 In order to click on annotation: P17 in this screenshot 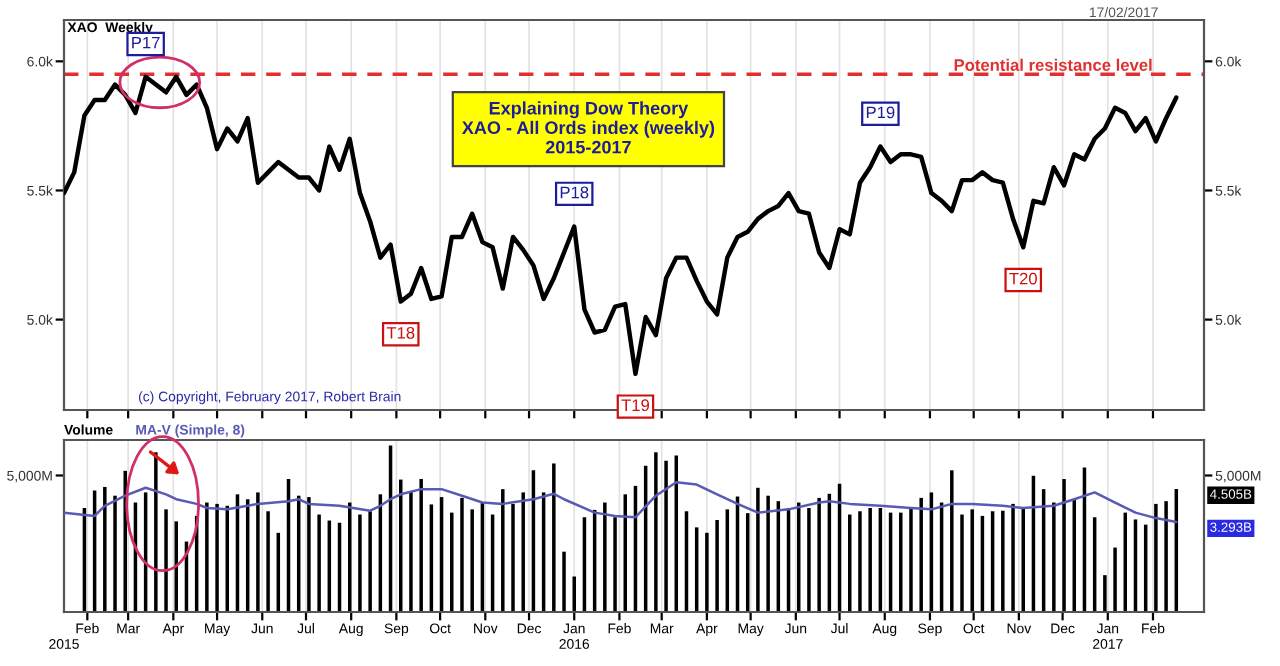, I will do `click(146, 42)`.